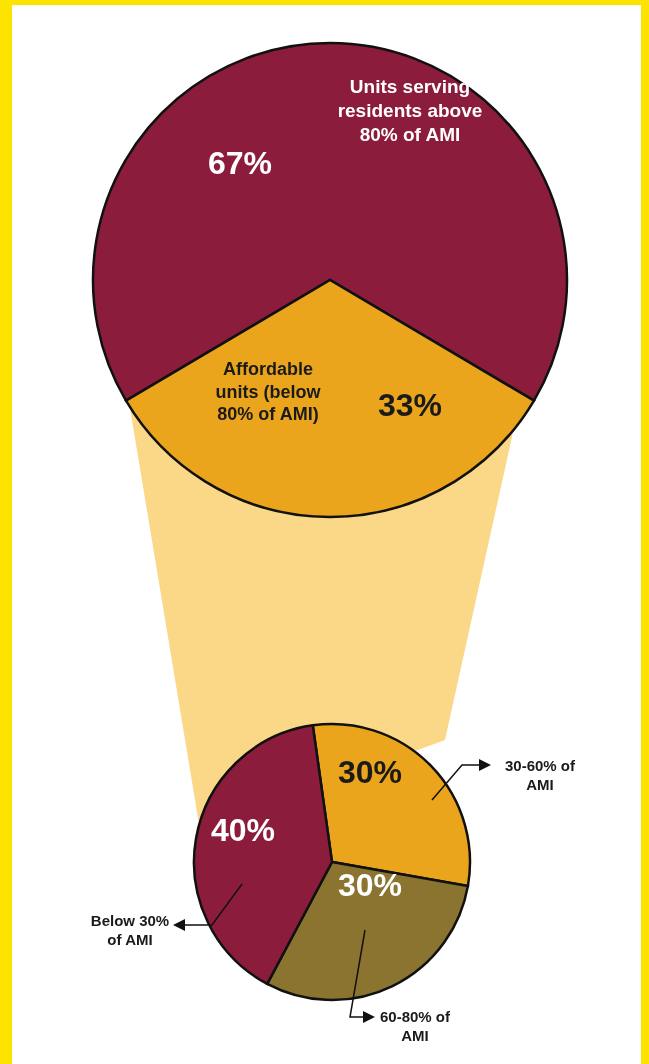  Describe the element at coordinates (239, 163) in the screenshot. I see `data-label: 67%` at that location.